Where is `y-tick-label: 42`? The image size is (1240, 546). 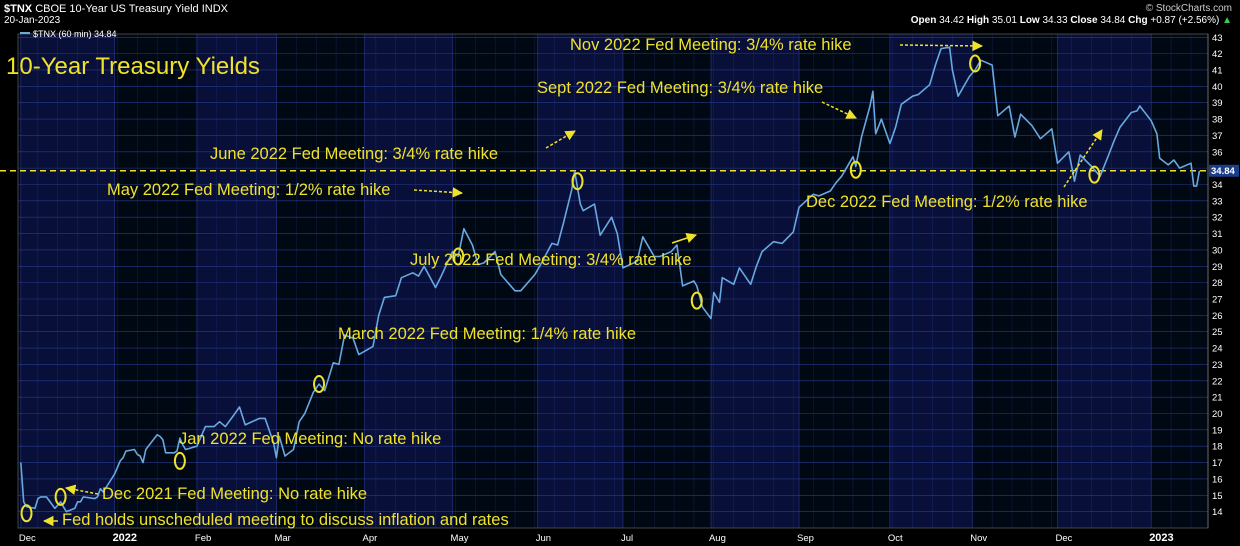 y-tick-label: 42 is located at coordinates (1217, 54).